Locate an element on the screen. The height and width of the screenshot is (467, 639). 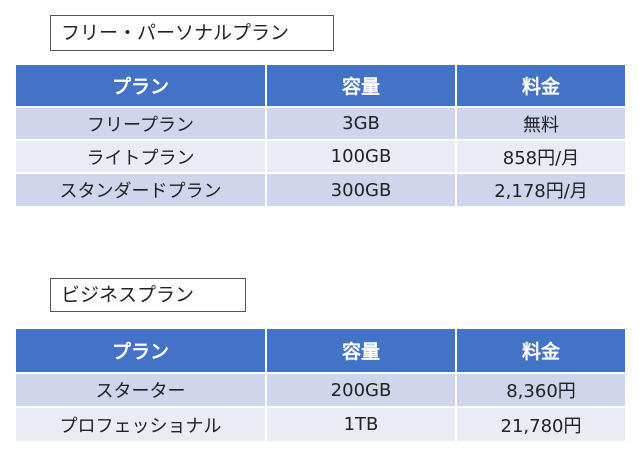
business-plan-title: ビジネスプラン is located at coordinates (148, 295).